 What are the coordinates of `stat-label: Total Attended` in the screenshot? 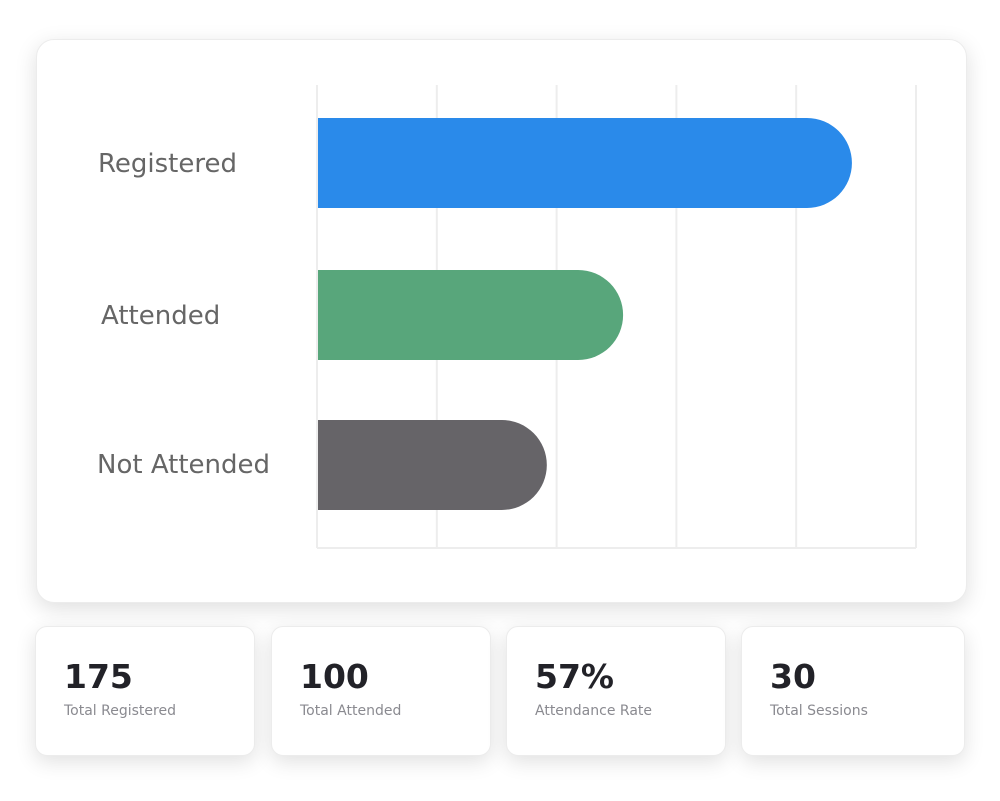 It's located at (351, 711).